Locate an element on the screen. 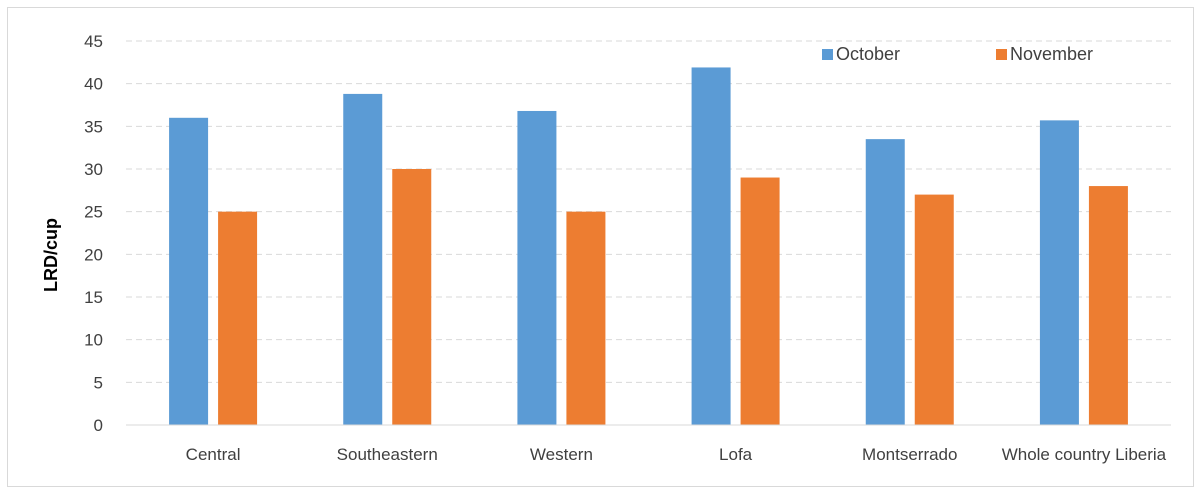 Image resolution: width=1201 pixels, height=494 pixels. y-tick-label: 25 is located at coordinates (93, 212).